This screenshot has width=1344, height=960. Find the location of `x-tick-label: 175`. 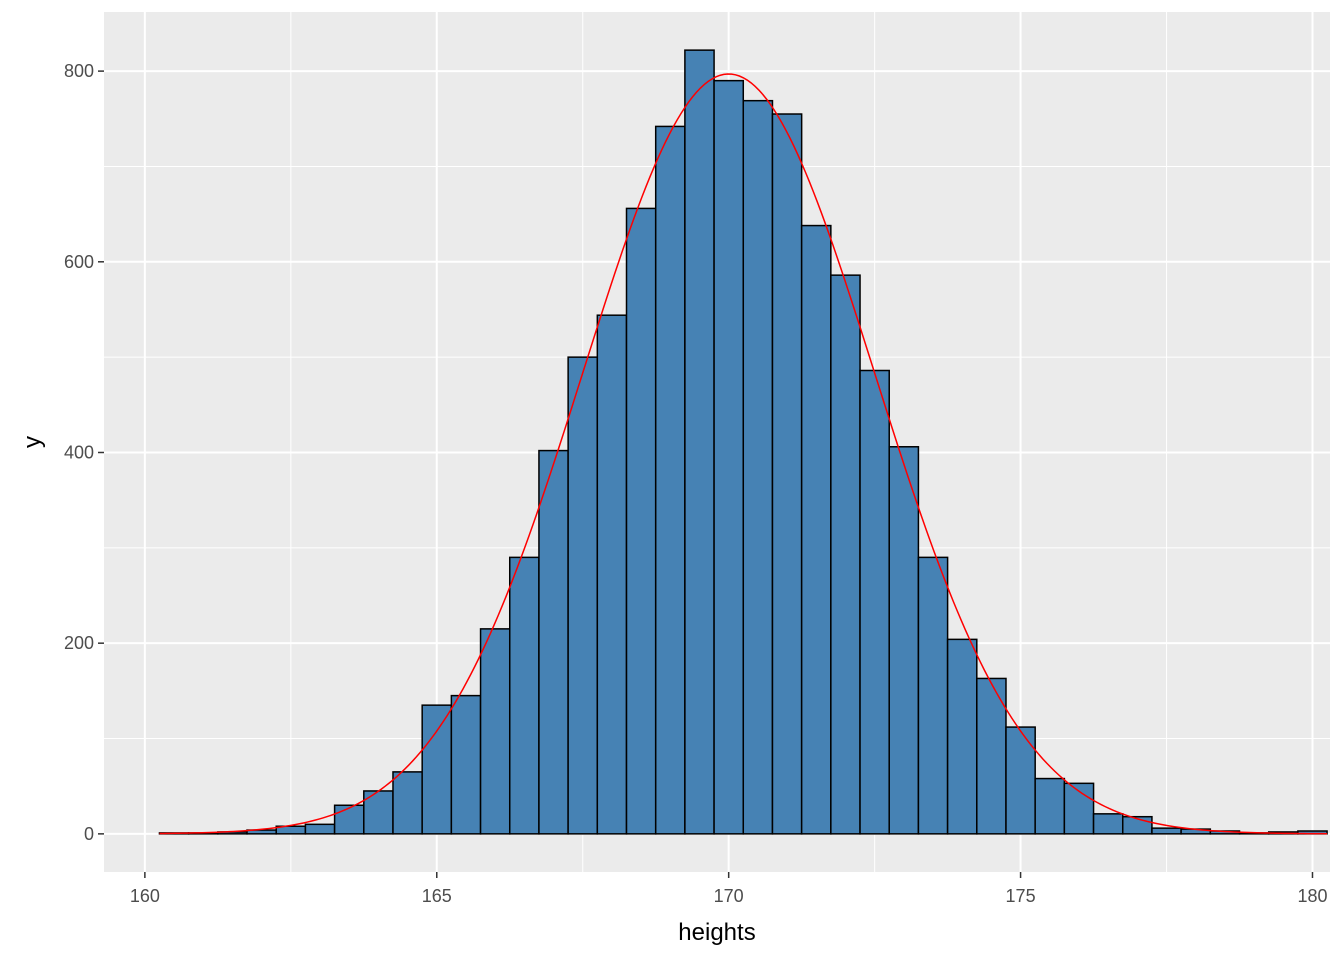

x-tick-label: 175 is located at coordinates (1021, 896).